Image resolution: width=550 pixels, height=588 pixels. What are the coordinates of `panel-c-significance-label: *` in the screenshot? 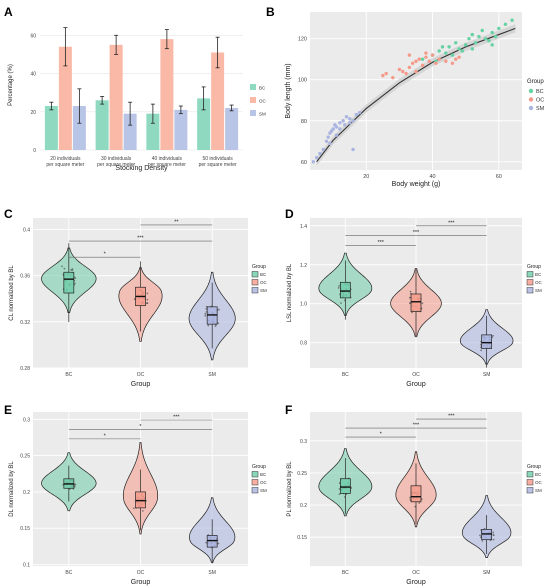 It's located at (105, 255).